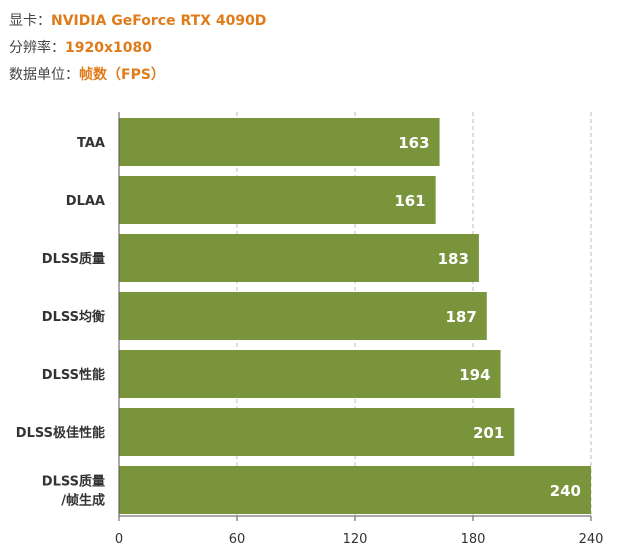 The width and height of the screenshot is (620, 559). I want to click on category-label-6-1: /帧生成, so click(83, 501).